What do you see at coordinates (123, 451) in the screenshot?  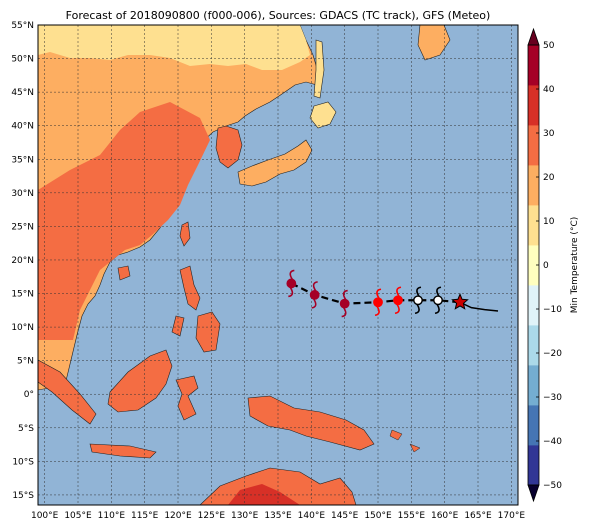 I see `land-java` at bounding box center [123, 451].